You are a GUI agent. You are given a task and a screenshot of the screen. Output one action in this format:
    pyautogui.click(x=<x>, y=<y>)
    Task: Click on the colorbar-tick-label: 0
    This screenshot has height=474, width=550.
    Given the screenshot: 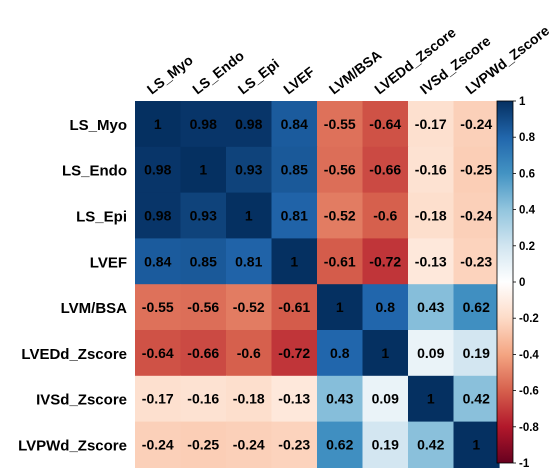 What is the action you would take?
    pyautogui.click(x=522, y=283)
    